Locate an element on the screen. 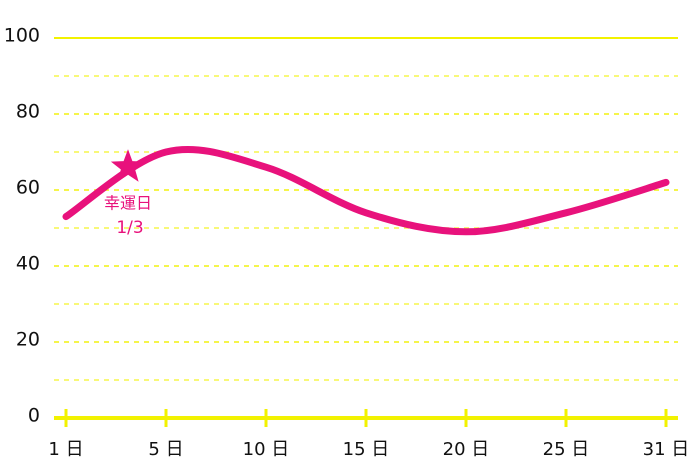 The width and height of the screenshot is (700, 467). x-tick-label: 15 日 is located at coordinates (366, 449).